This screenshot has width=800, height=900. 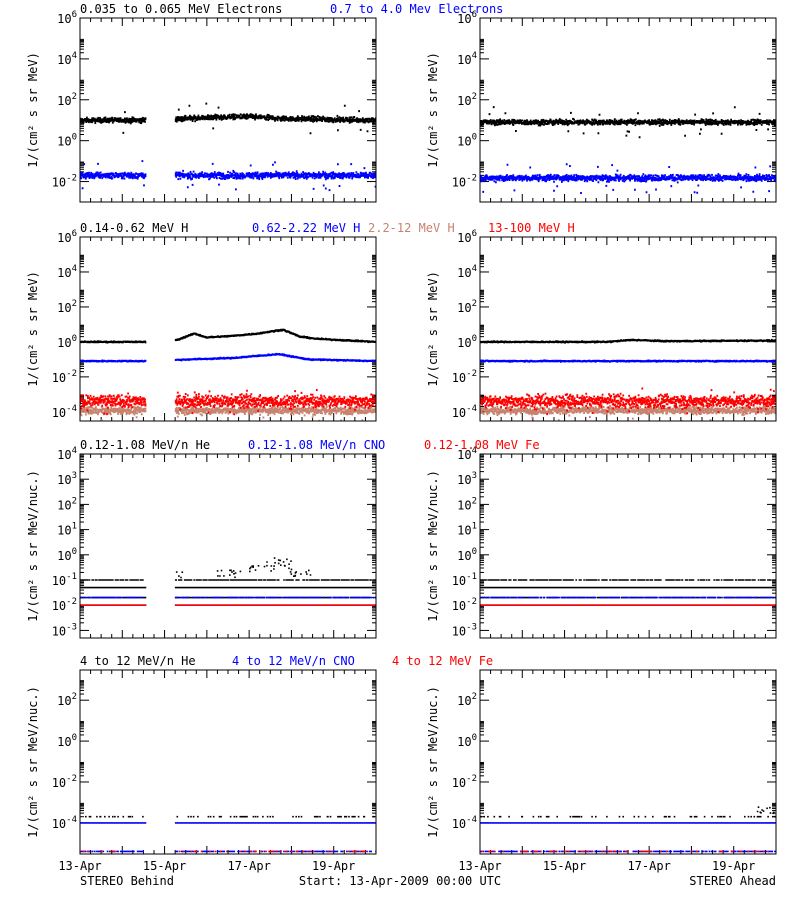 I want to click on panel-title-heavy-ions-low-behind-0: 0.12-1.08 MeV/n He, so click(x=145, y=445).